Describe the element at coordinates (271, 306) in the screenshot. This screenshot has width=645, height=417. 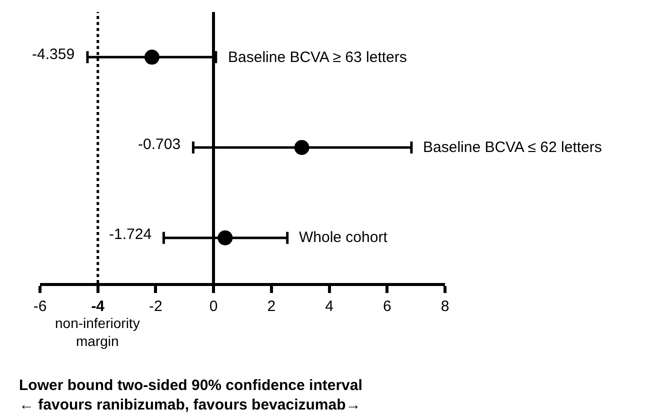
I see `x-tick-label: 2` at that location.